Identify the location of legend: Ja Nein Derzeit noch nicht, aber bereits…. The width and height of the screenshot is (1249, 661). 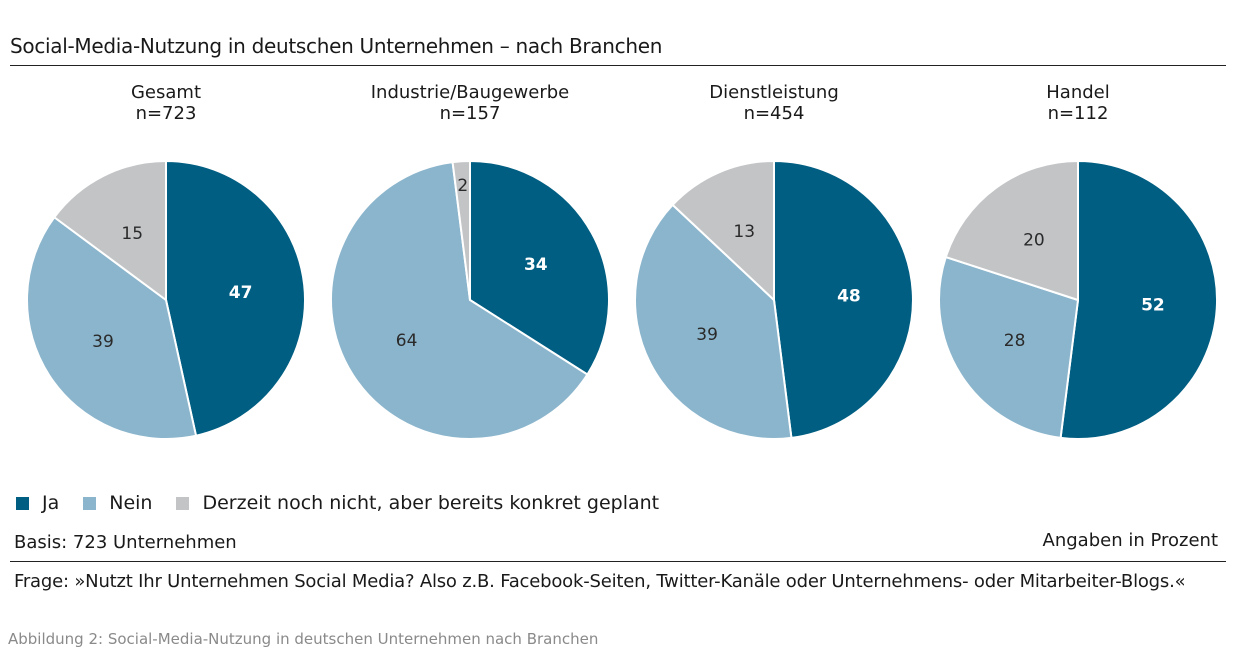
(349, 503).